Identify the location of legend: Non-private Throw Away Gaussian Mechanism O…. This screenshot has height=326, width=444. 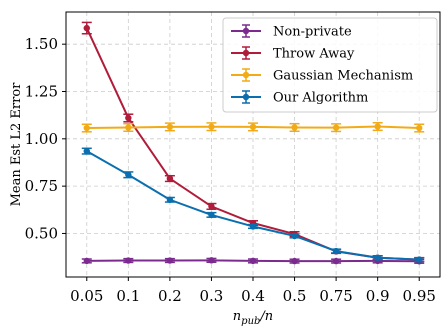
(330, 65).